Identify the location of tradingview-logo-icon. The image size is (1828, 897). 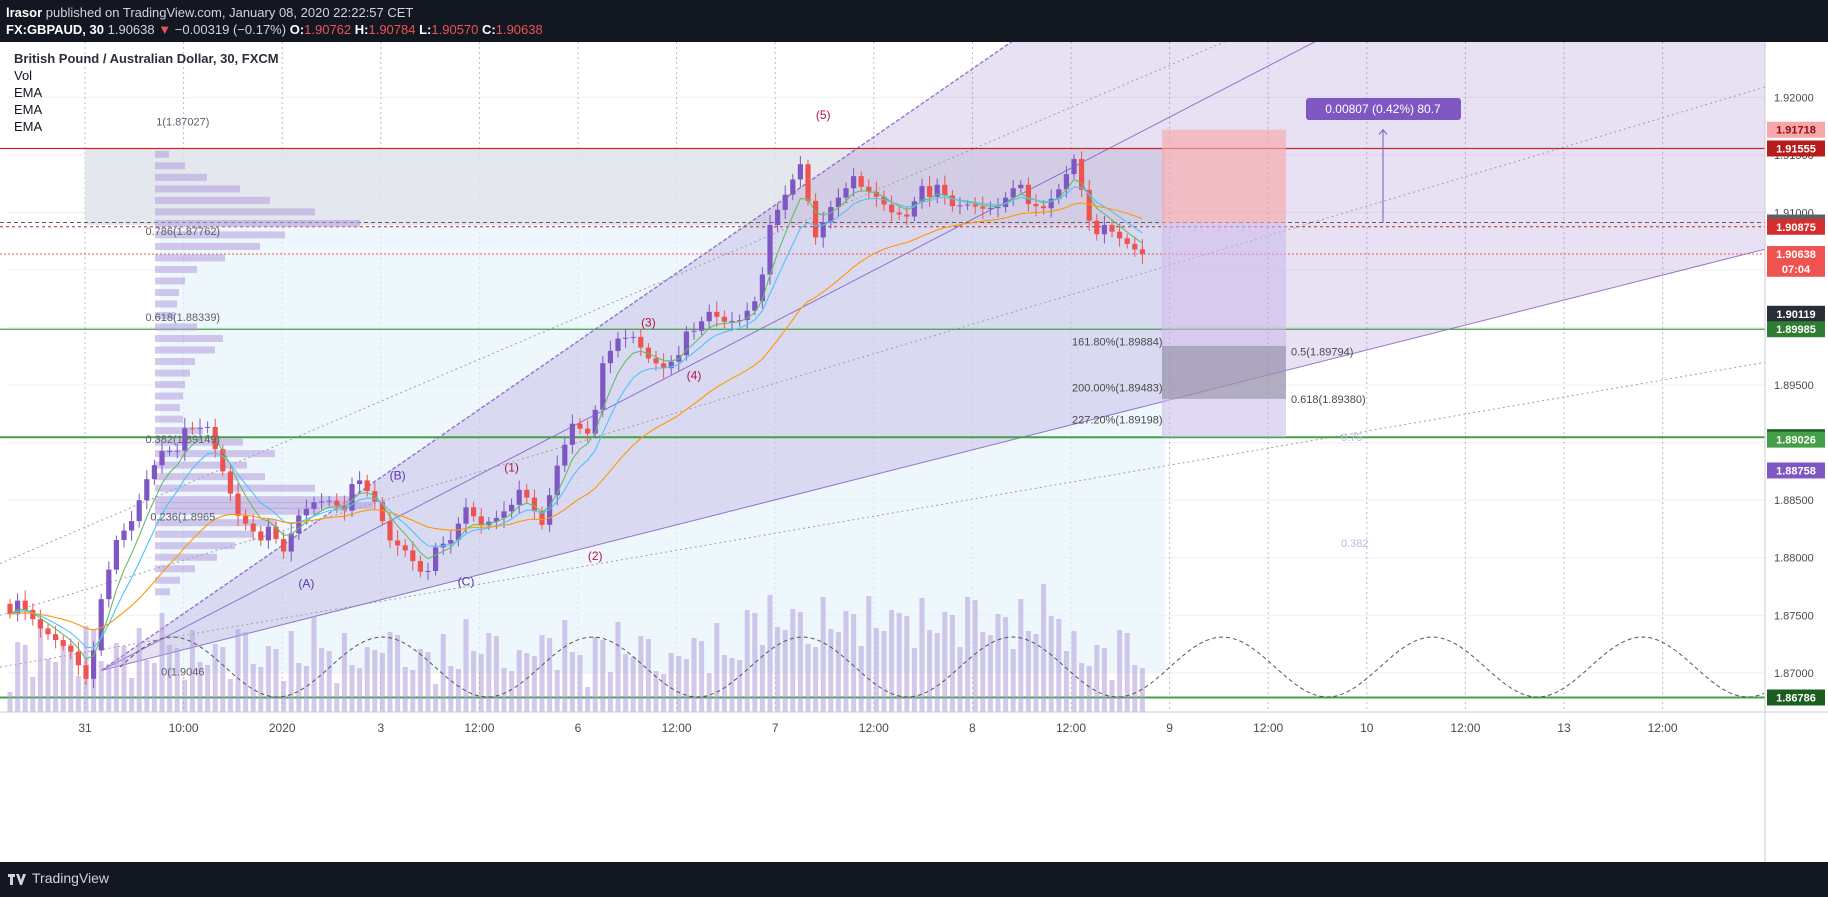
(17, 879).